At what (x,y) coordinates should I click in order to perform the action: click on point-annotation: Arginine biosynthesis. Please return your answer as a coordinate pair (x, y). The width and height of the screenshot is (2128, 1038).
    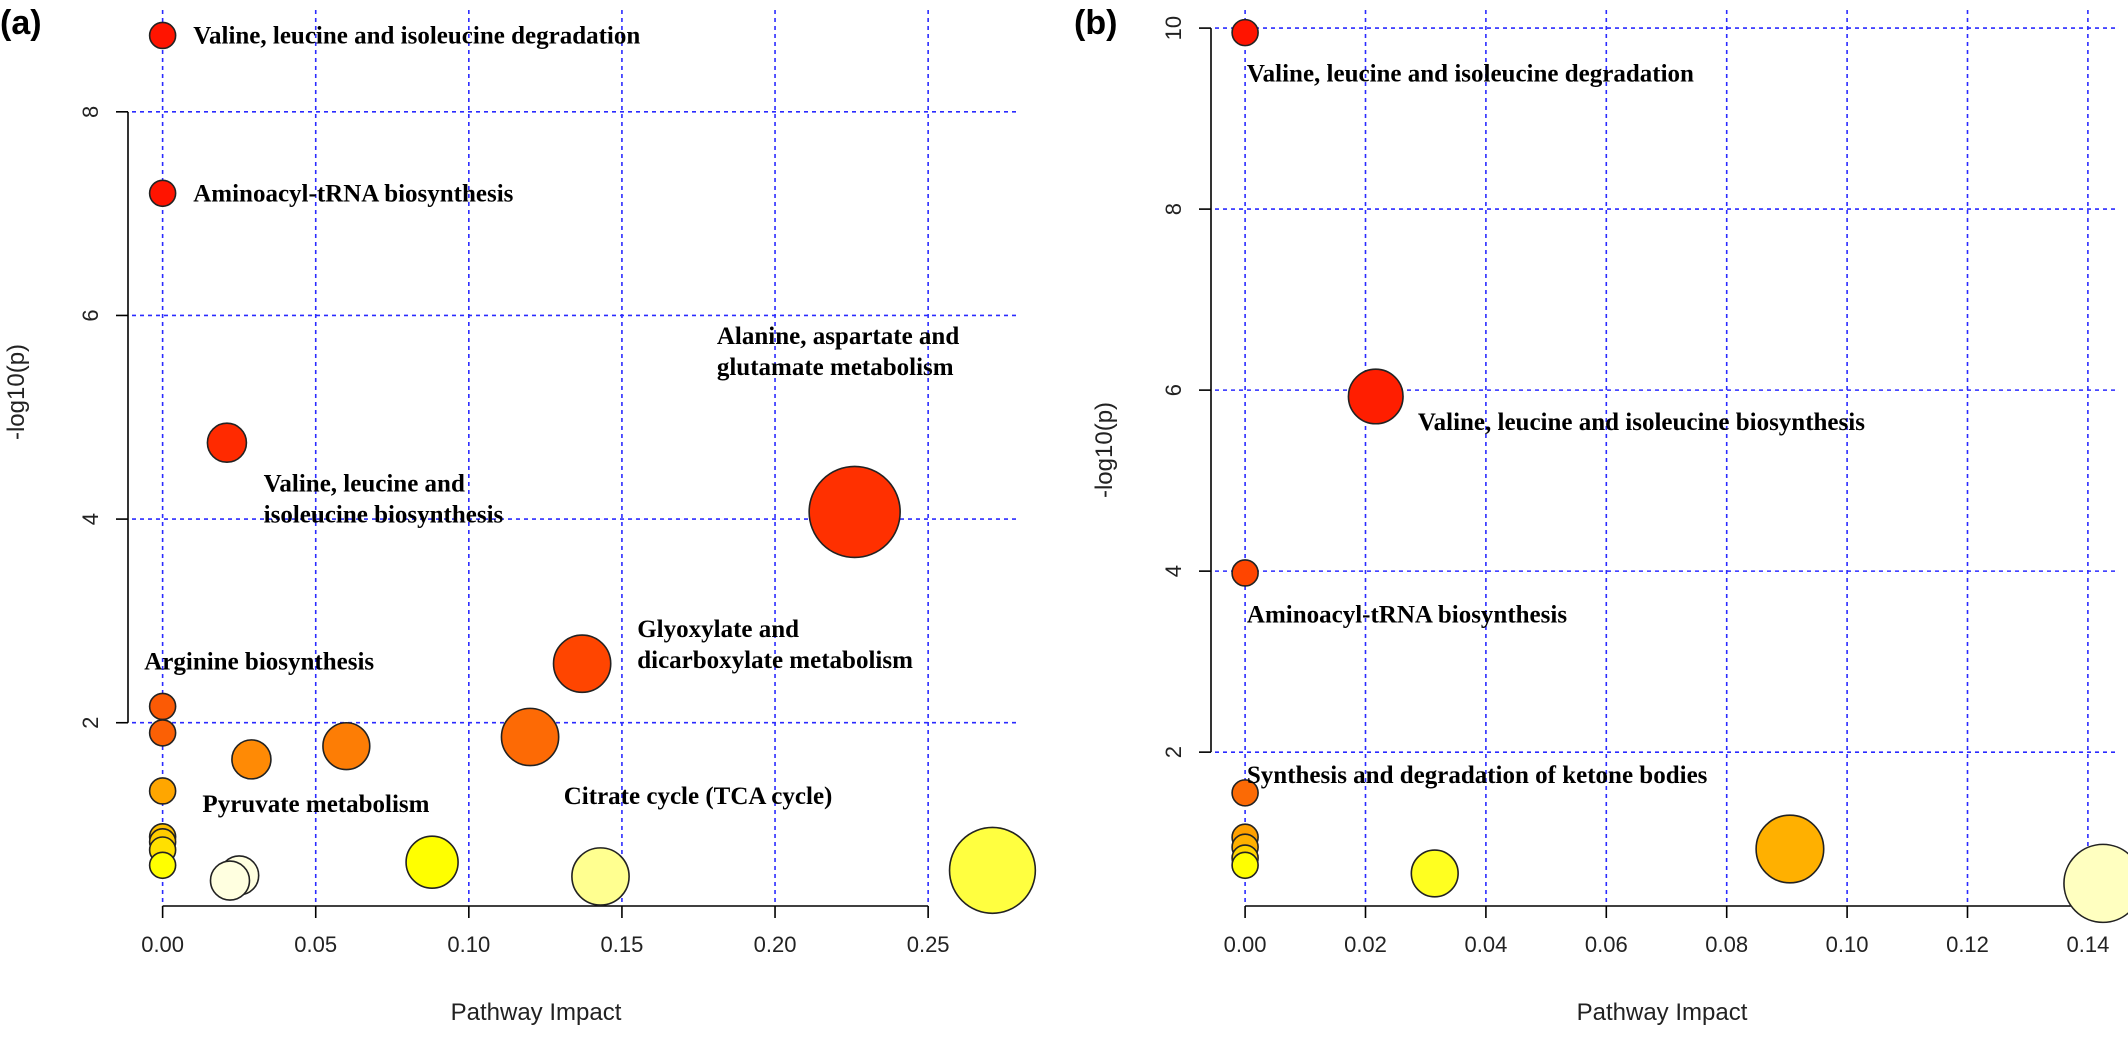
    Looking at the image, I should click on (259, 662).